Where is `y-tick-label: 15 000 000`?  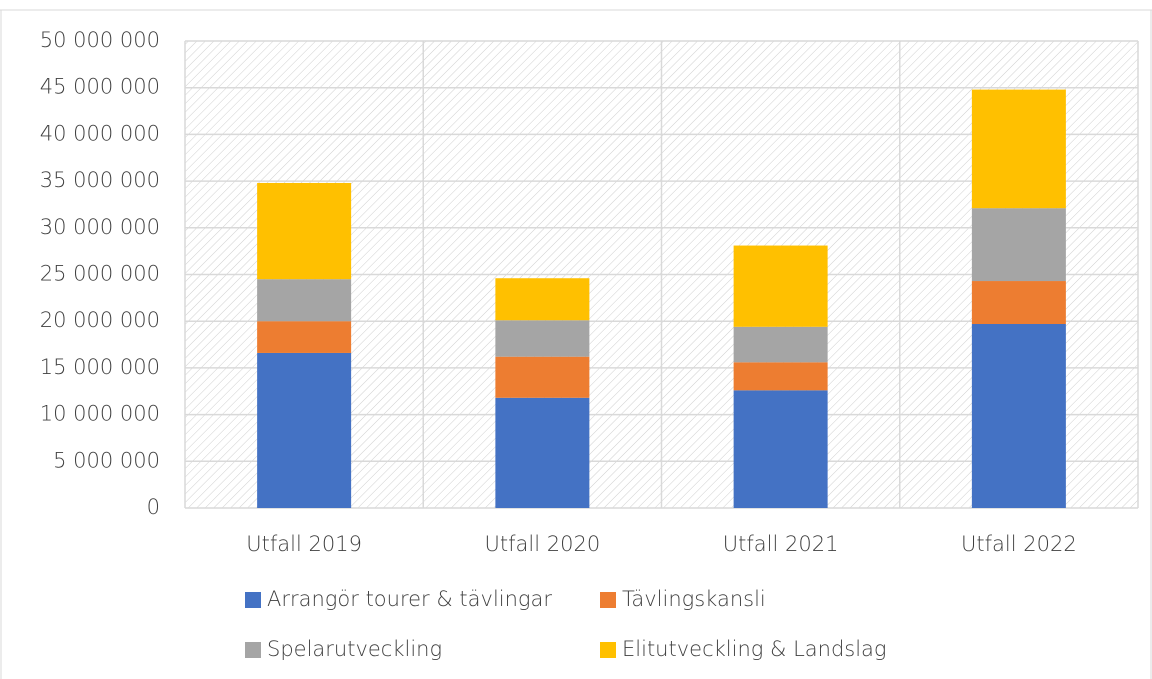
y-tick-label: 15 000 000 is located at coordinates (100, 367).